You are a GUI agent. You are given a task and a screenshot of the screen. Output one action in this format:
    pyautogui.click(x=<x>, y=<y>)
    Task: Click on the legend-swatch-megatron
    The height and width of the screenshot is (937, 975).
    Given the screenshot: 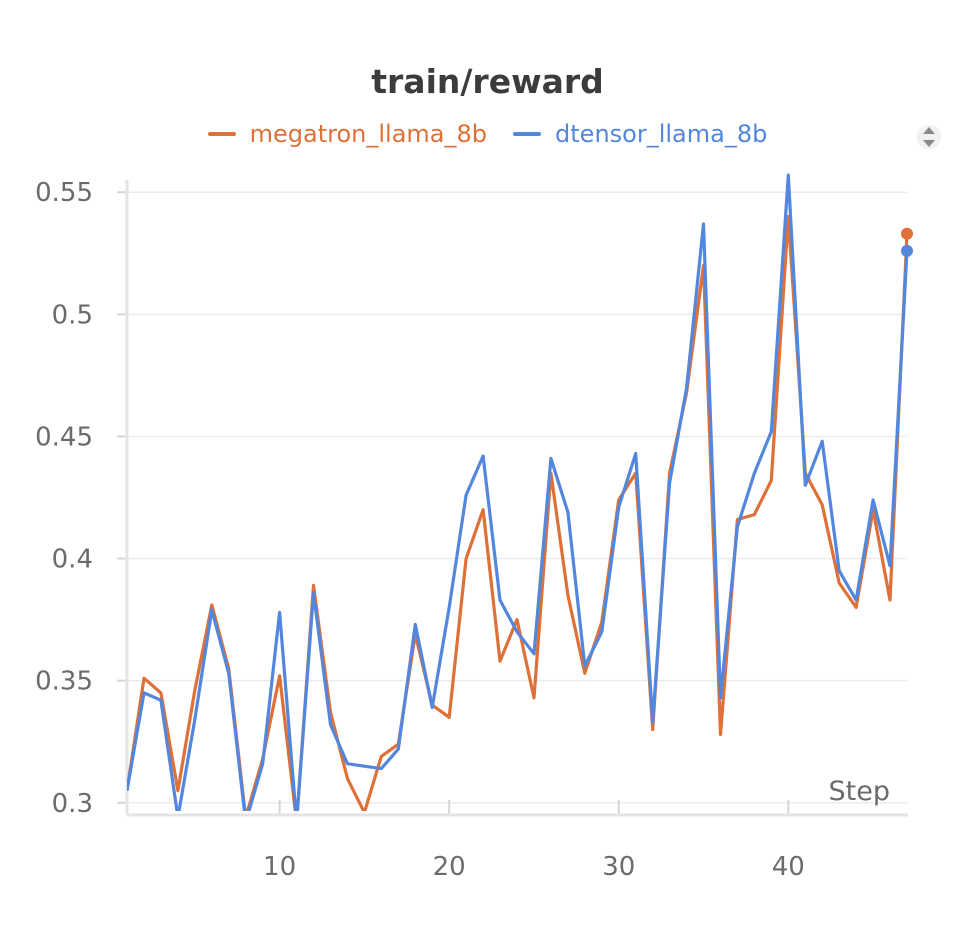 What is the action you would take?
    pyautogui.click(x=221, y=134)
    